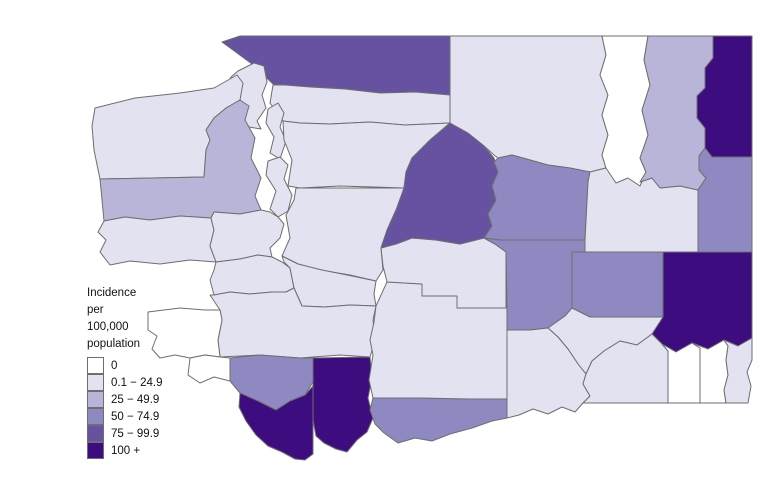  Describe the element at coordinates (252, 275) in the screenshot. I see `county-thurston` at that location.